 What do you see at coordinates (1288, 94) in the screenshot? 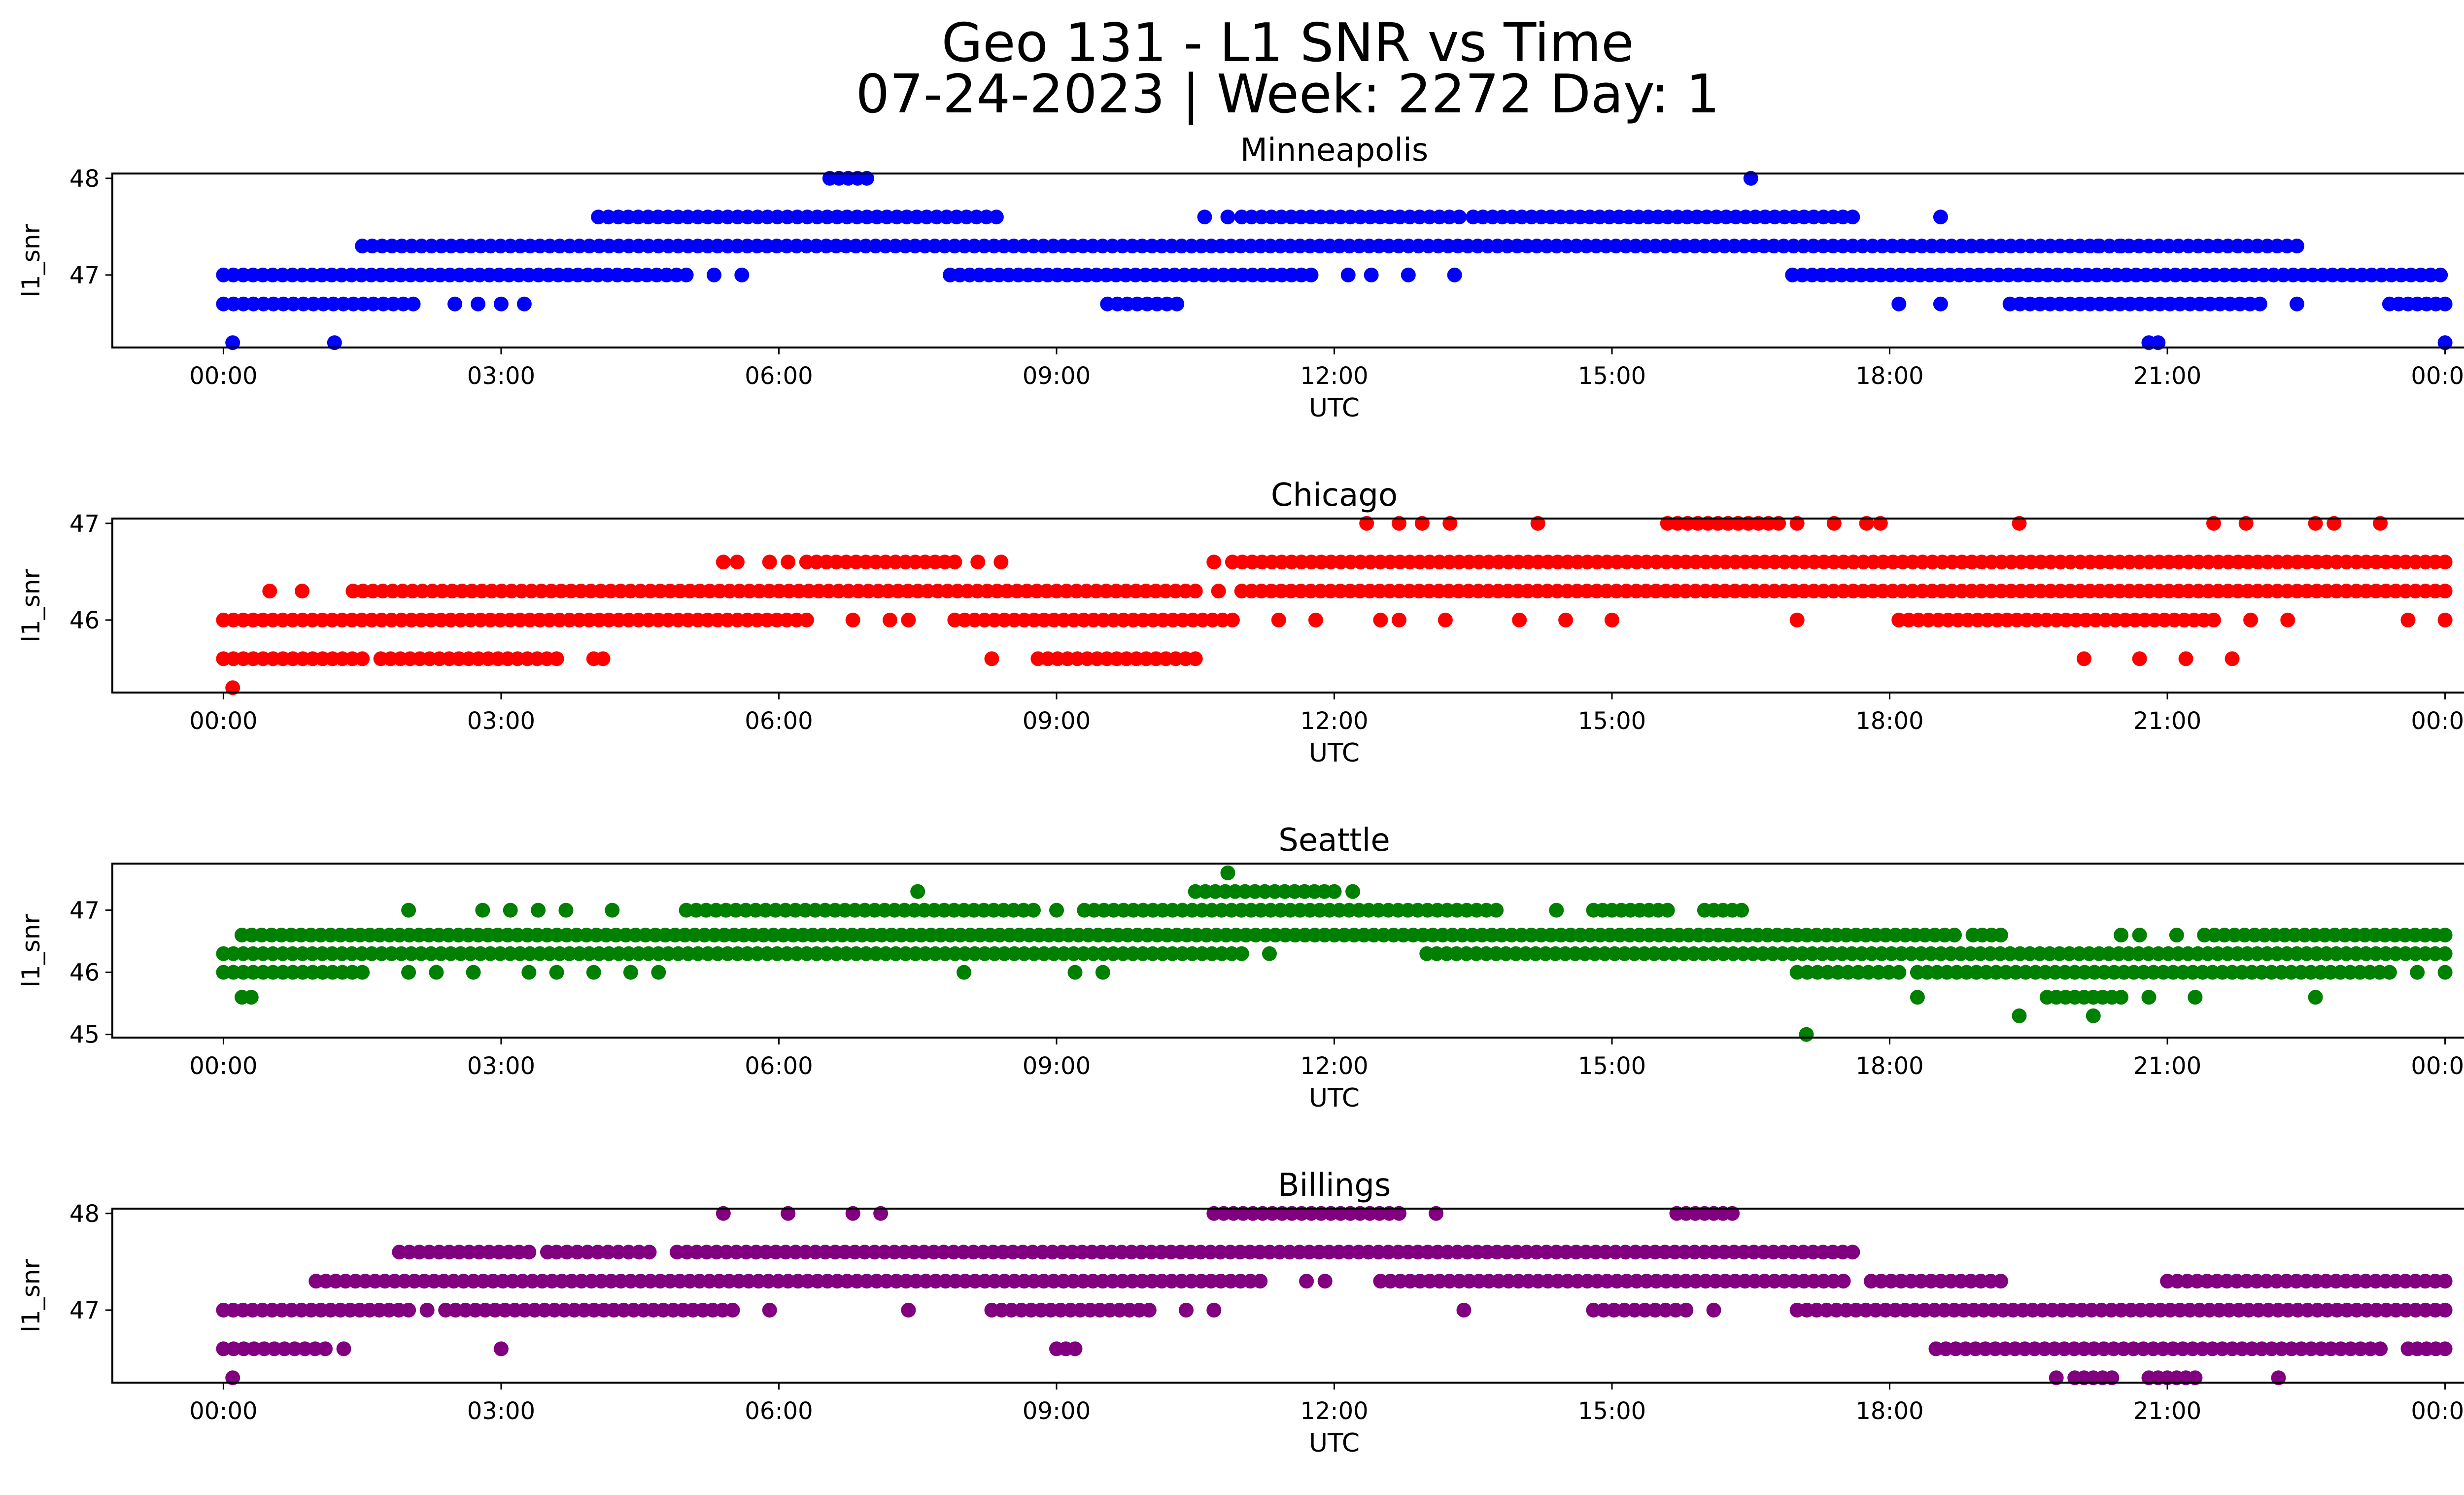
I see `figure-title-line2: 07-24-2023 | Week: 2272 Day: 1` at bounding box center [1288, 94].